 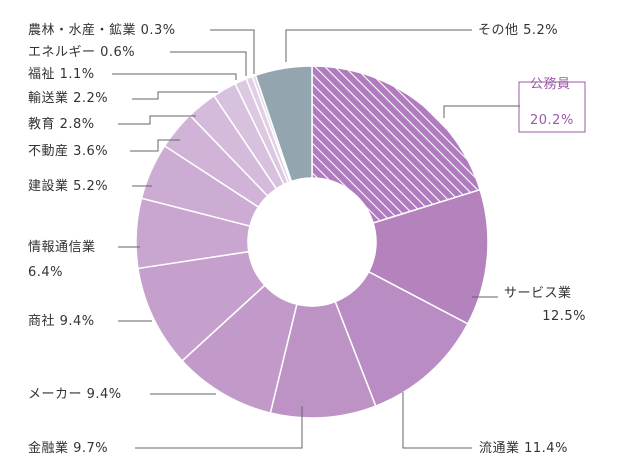 I want to click on slice-label: 情報通信業, so click(x=62, y=247).